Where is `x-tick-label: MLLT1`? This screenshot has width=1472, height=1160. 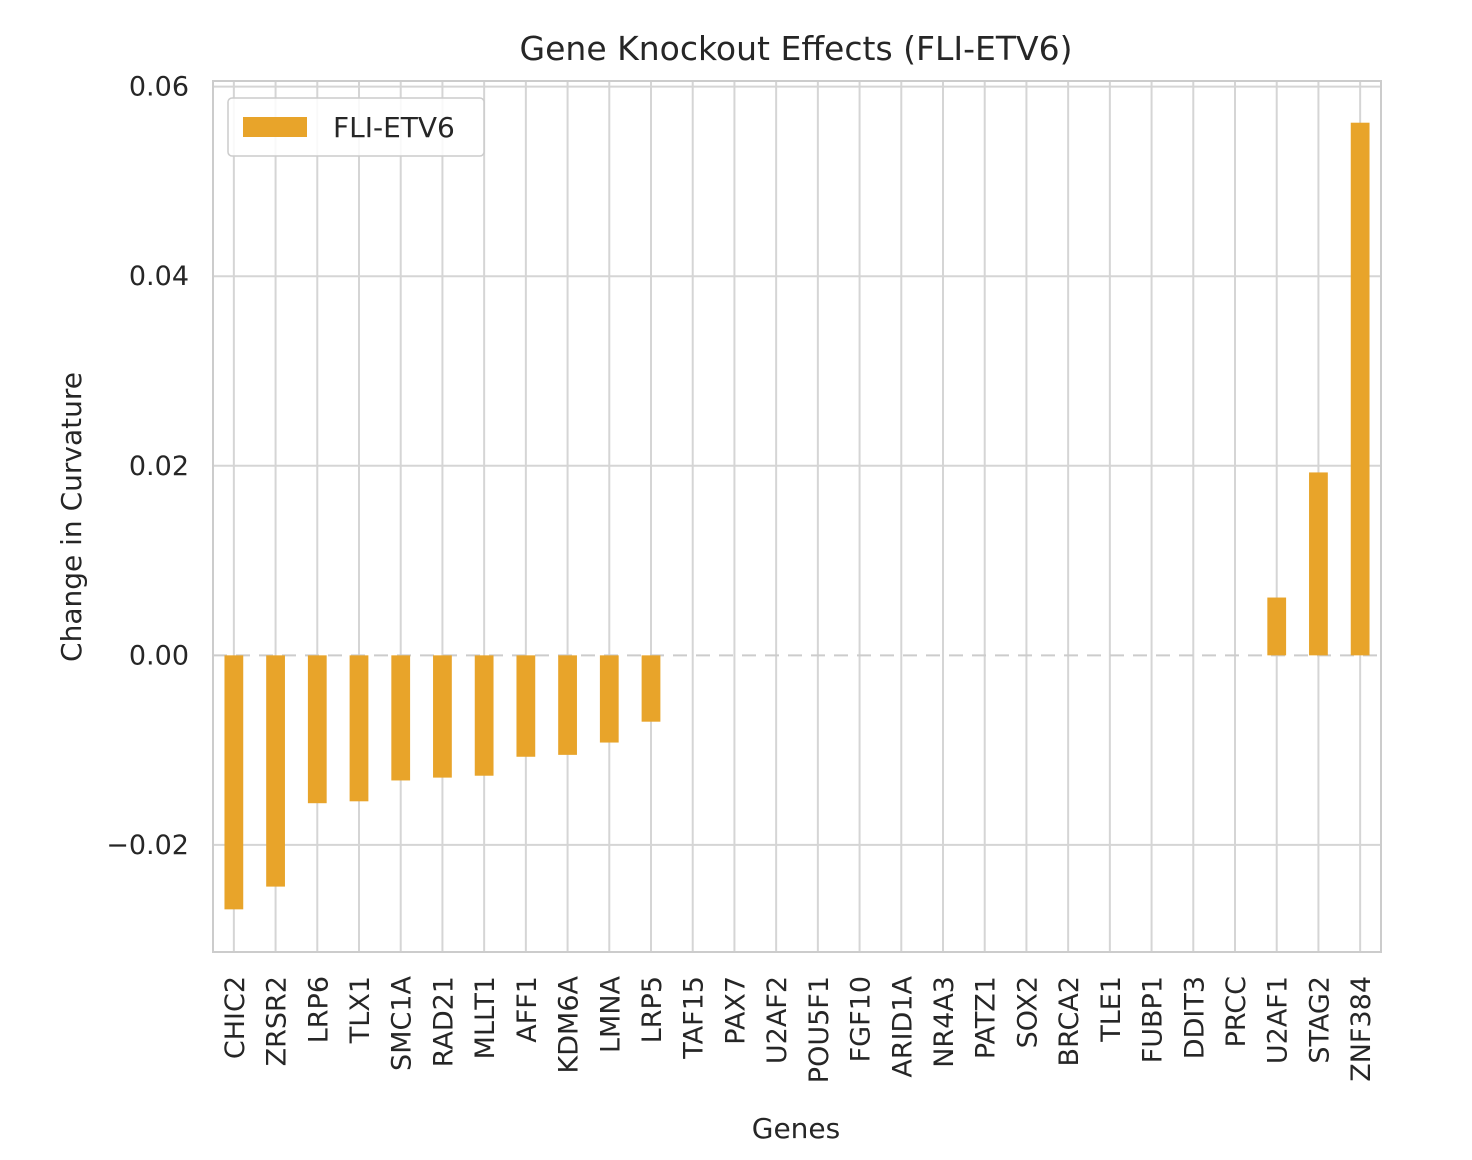 x-tick-label: MLLT1 is located at coordinates (485, 1017).